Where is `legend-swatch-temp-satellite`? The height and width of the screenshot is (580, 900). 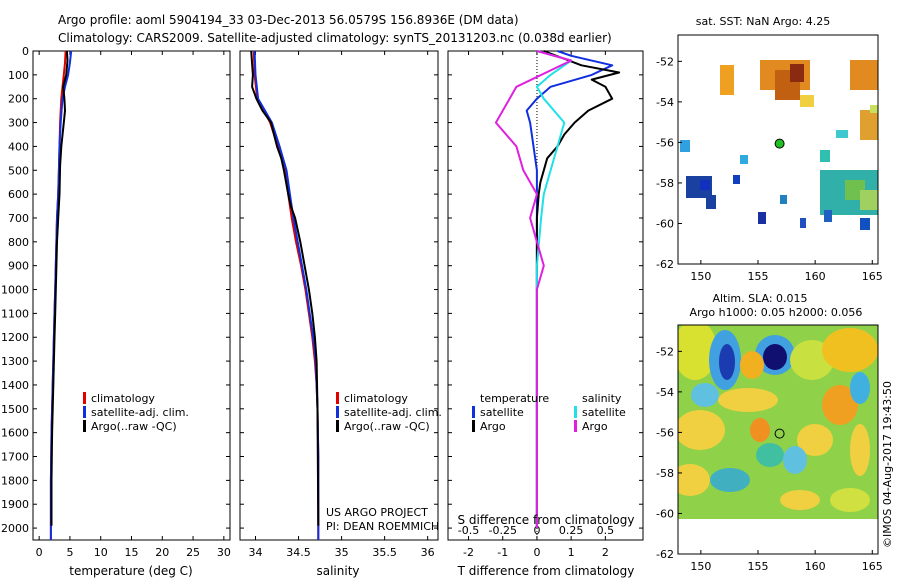 legend-swatch-temp-satellite is located at coordinates (473, 412).